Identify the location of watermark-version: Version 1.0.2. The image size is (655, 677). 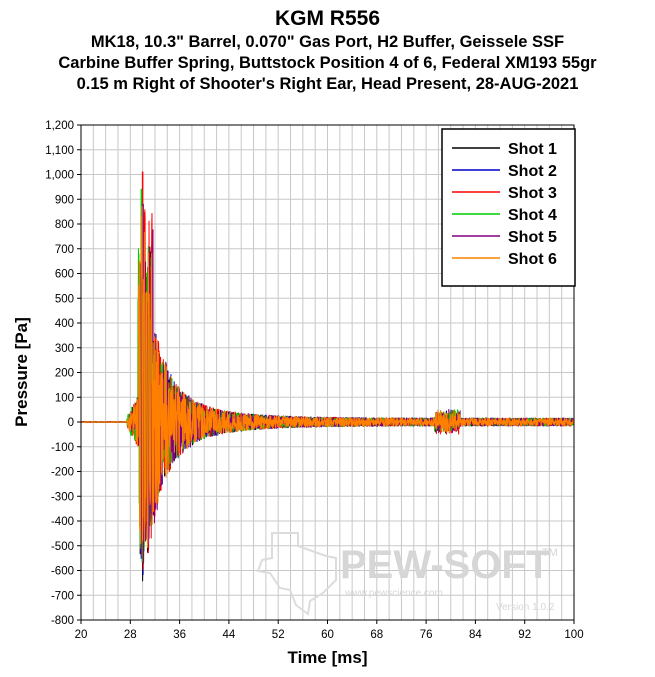
(525, 607).